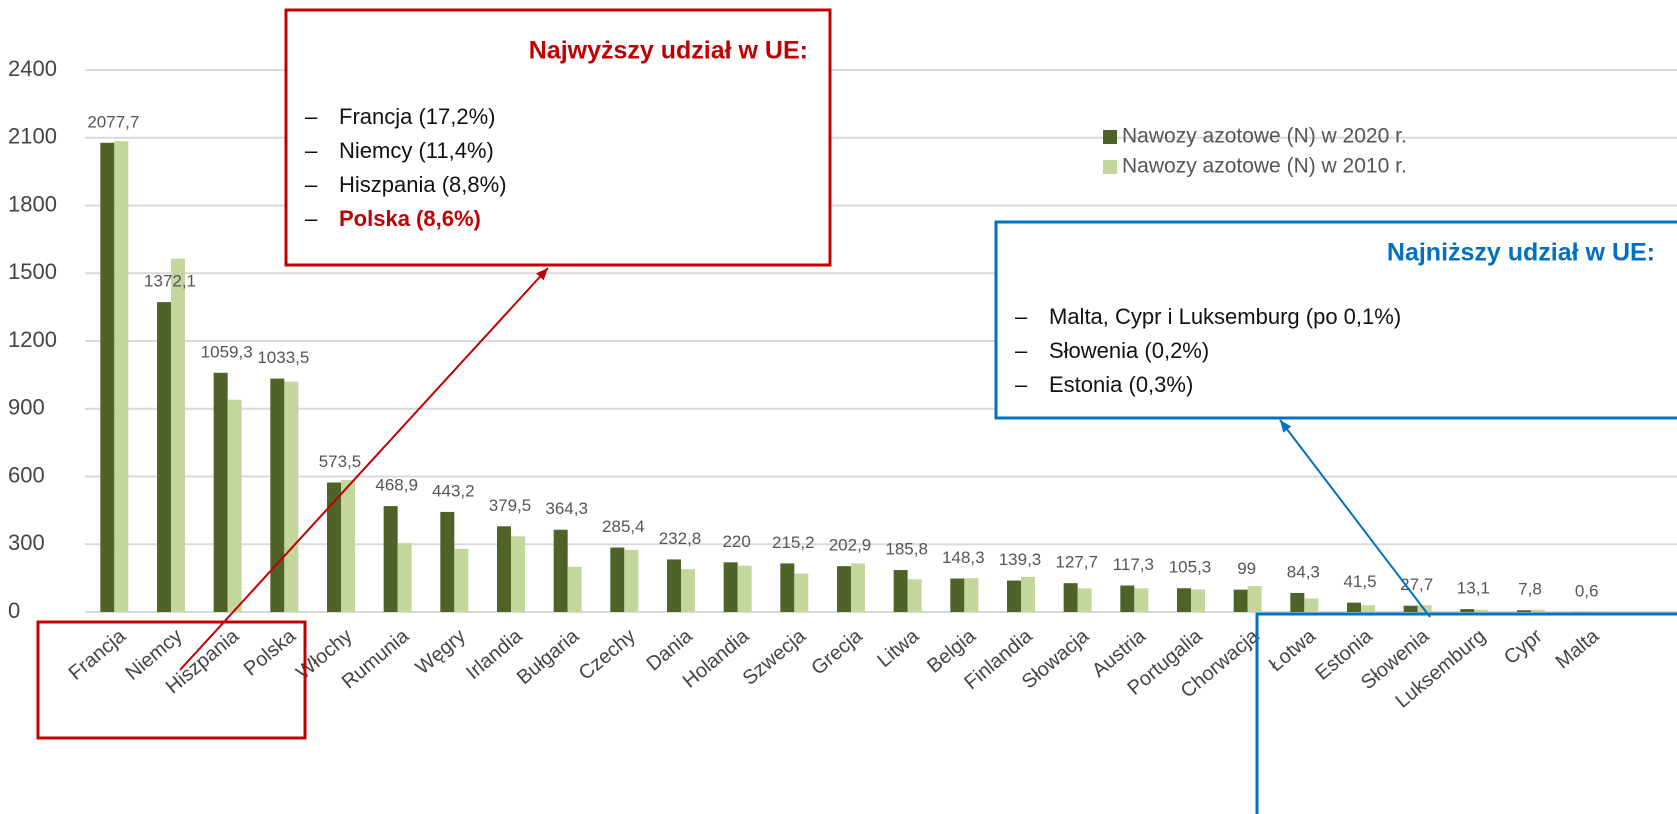  I want to click on value-label: 148,3, so click(963, 557).